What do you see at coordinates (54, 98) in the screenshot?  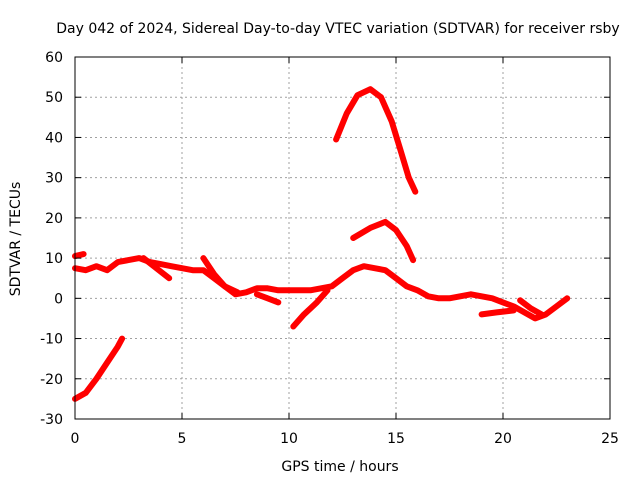 I see `y-tick-label: 50` at bounding box center [54, 98].